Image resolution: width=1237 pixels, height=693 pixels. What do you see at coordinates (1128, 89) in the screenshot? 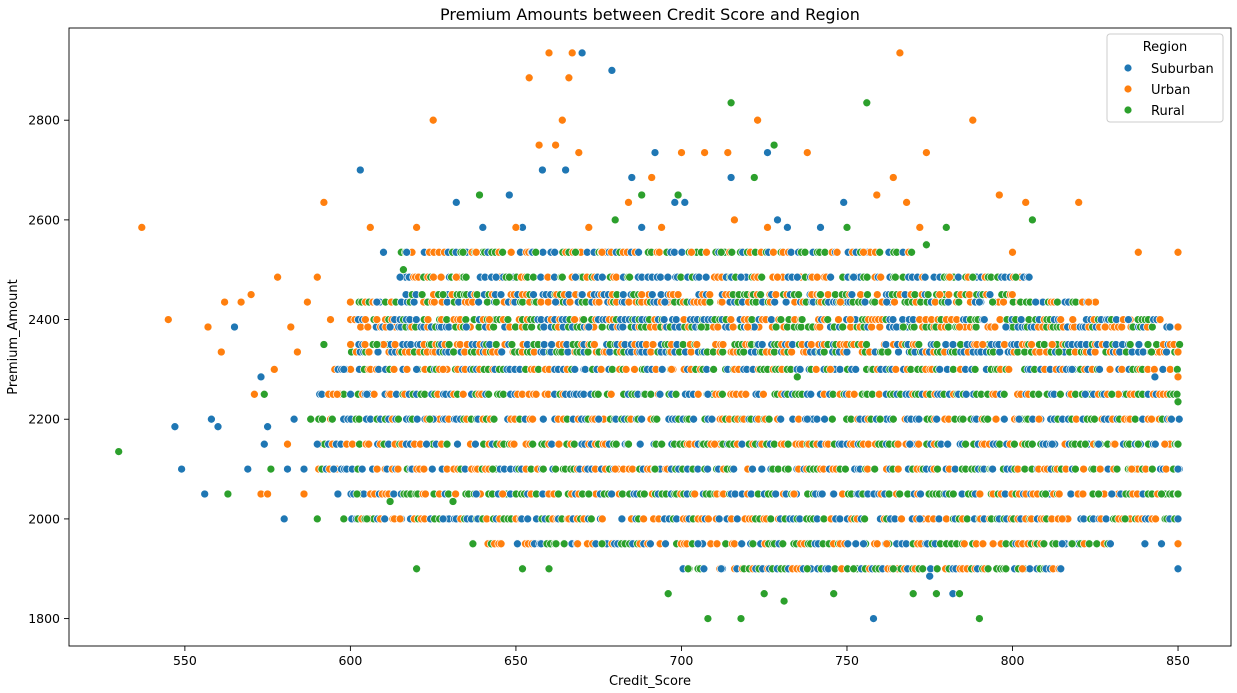
I see `legend-marker-urban` at bounding box center [1128, 89].